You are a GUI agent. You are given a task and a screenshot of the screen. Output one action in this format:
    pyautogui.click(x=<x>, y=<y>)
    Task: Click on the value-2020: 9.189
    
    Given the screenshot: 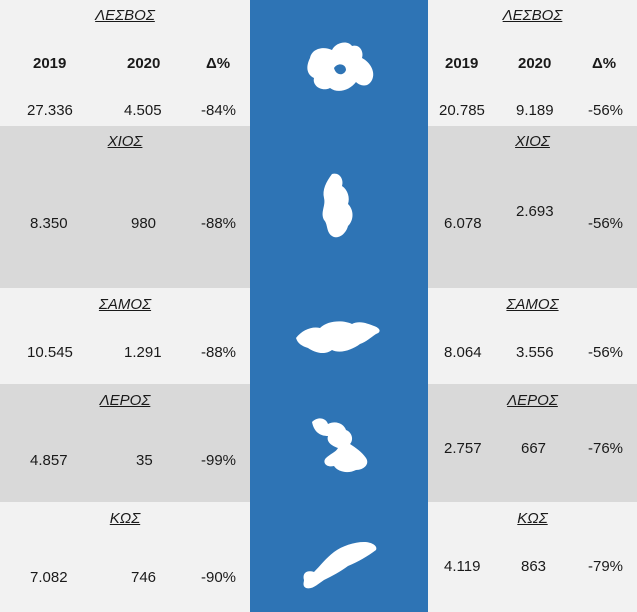 What is the action you would take?
    pyautogui.click(x=535, y=110)
    